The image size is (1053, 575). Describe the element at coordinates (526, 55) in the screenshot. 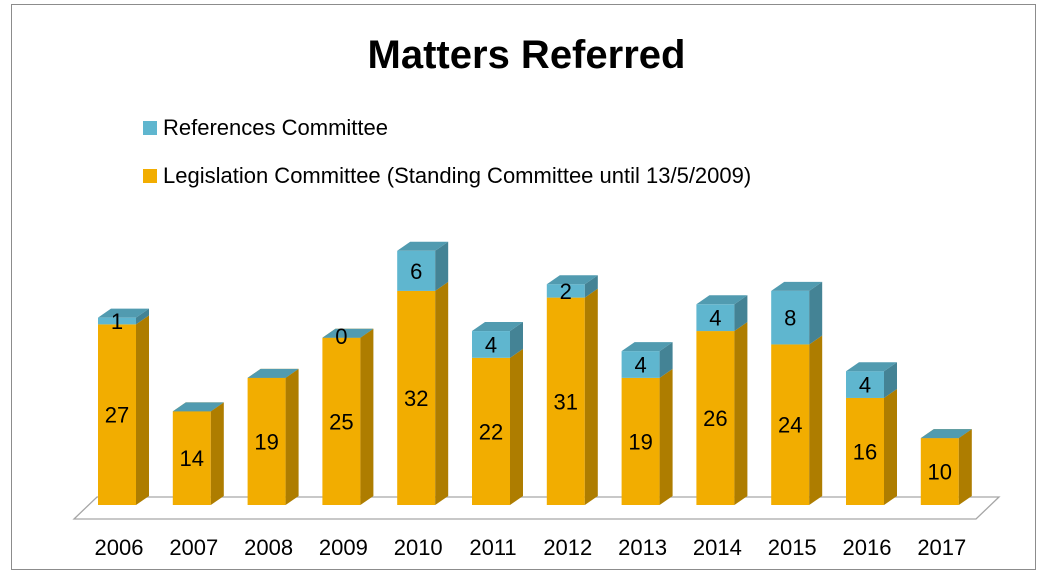

I see `chart-title: Matters Referred` at that location.